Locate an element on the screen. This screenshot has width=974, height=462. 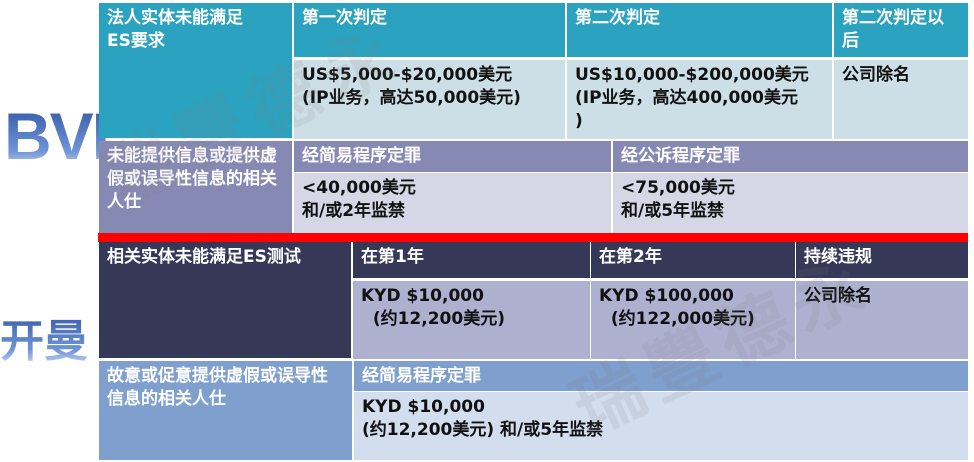
cayman-label: 开曼 is located at coordinates (44, 337).